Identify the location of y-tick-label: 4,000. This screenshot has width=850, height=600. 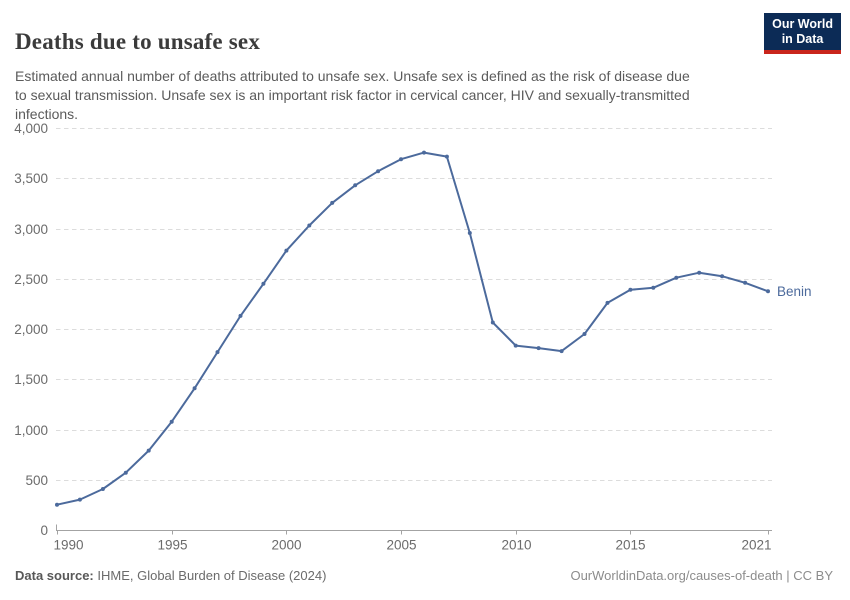
(31, 128).